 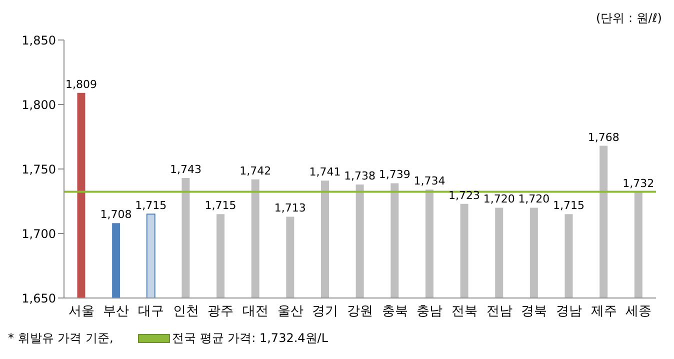 What do you see at coordinates (290, 312) in the screenshot?
I see `x-tick-label: 울산` at bounding box center [290, 312].